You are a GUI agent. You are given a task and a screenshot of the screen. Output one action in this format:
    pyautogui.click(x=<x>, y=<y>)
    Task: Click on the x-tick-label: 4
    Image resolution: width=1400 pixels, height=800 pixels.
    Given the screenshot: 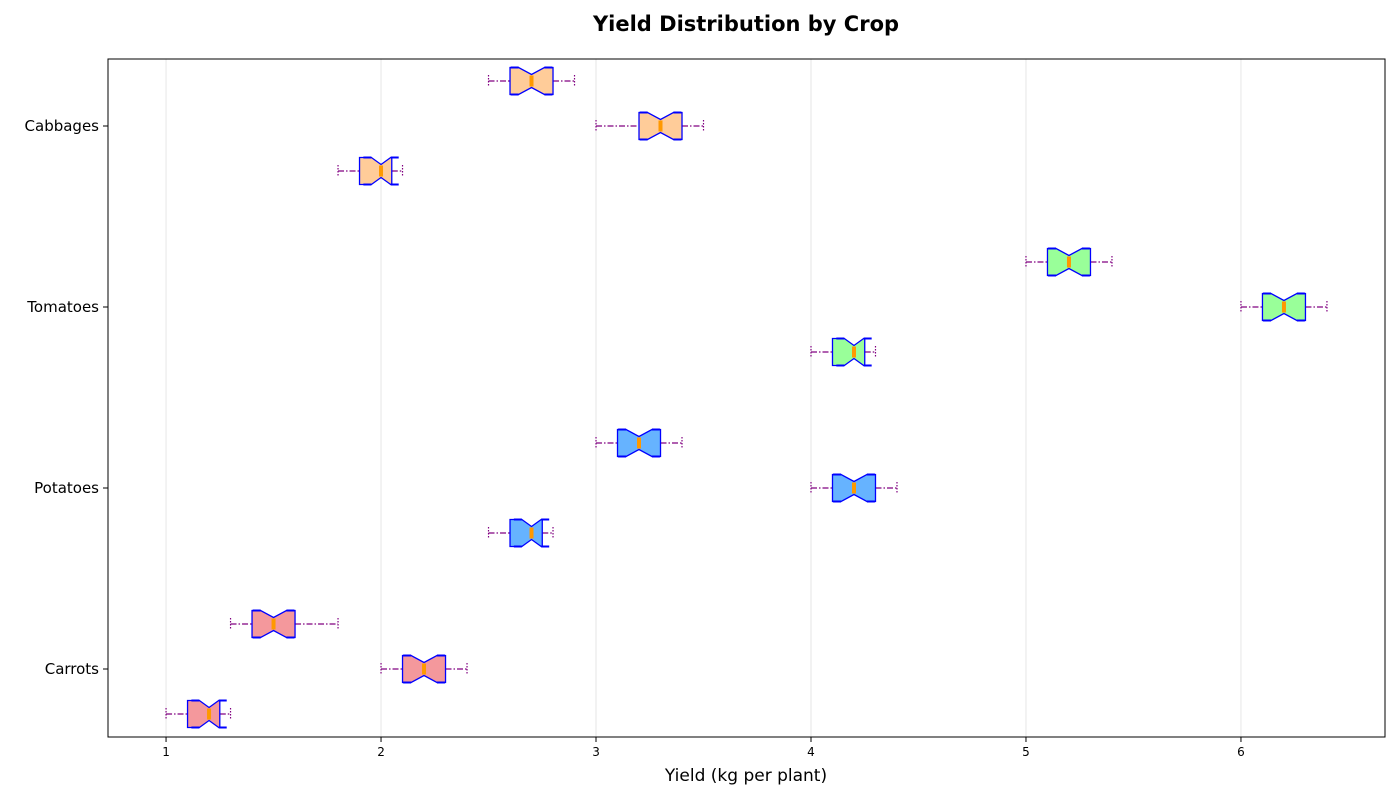 What is the action you would take?
    pyautogui.click(x=811, y=752)
    